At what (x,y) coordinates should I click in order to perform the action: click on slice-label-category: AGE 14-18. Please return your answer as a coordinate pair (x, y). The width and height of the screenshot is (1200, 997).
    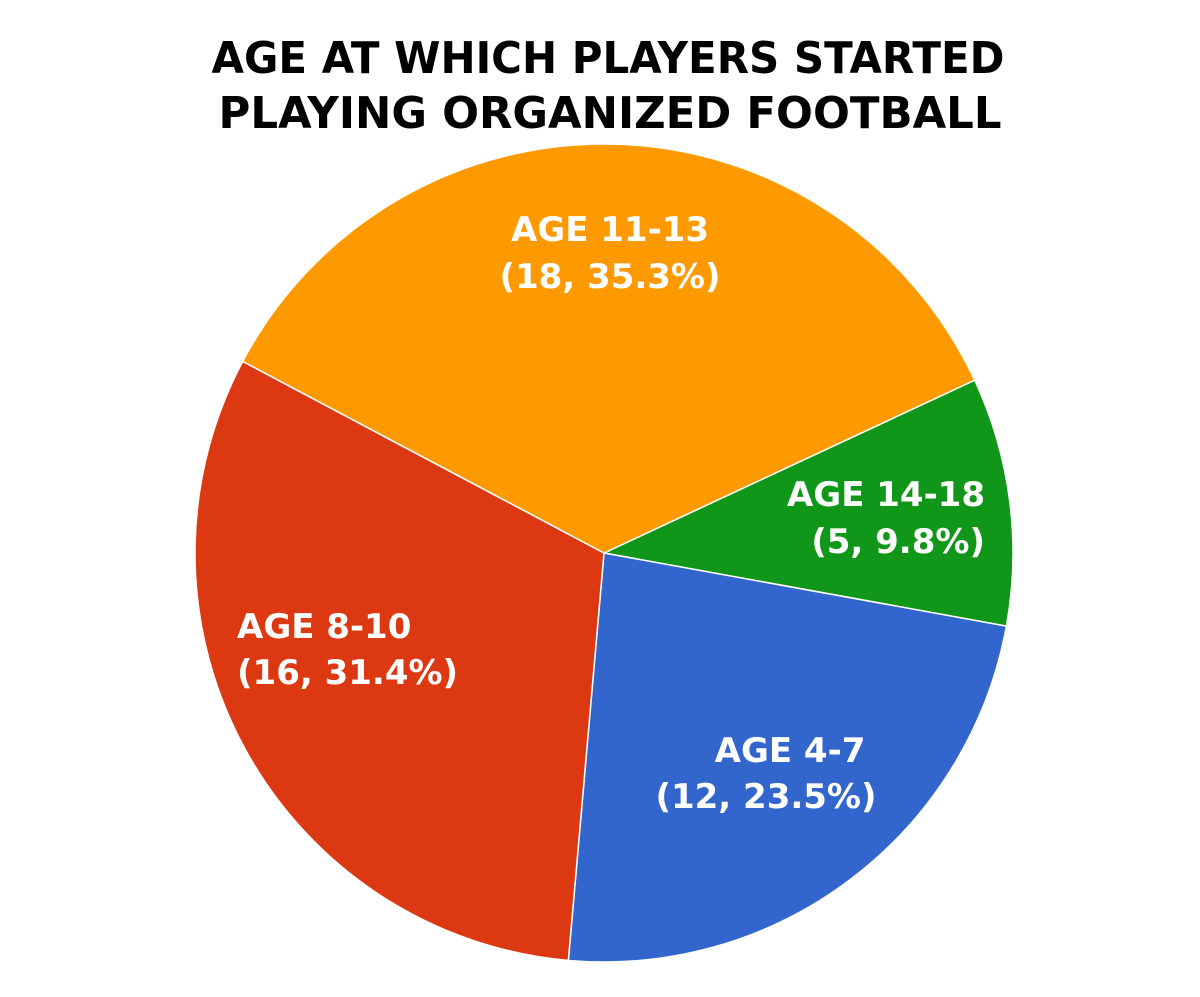
    Looking at the image, I should click on (886, 495).